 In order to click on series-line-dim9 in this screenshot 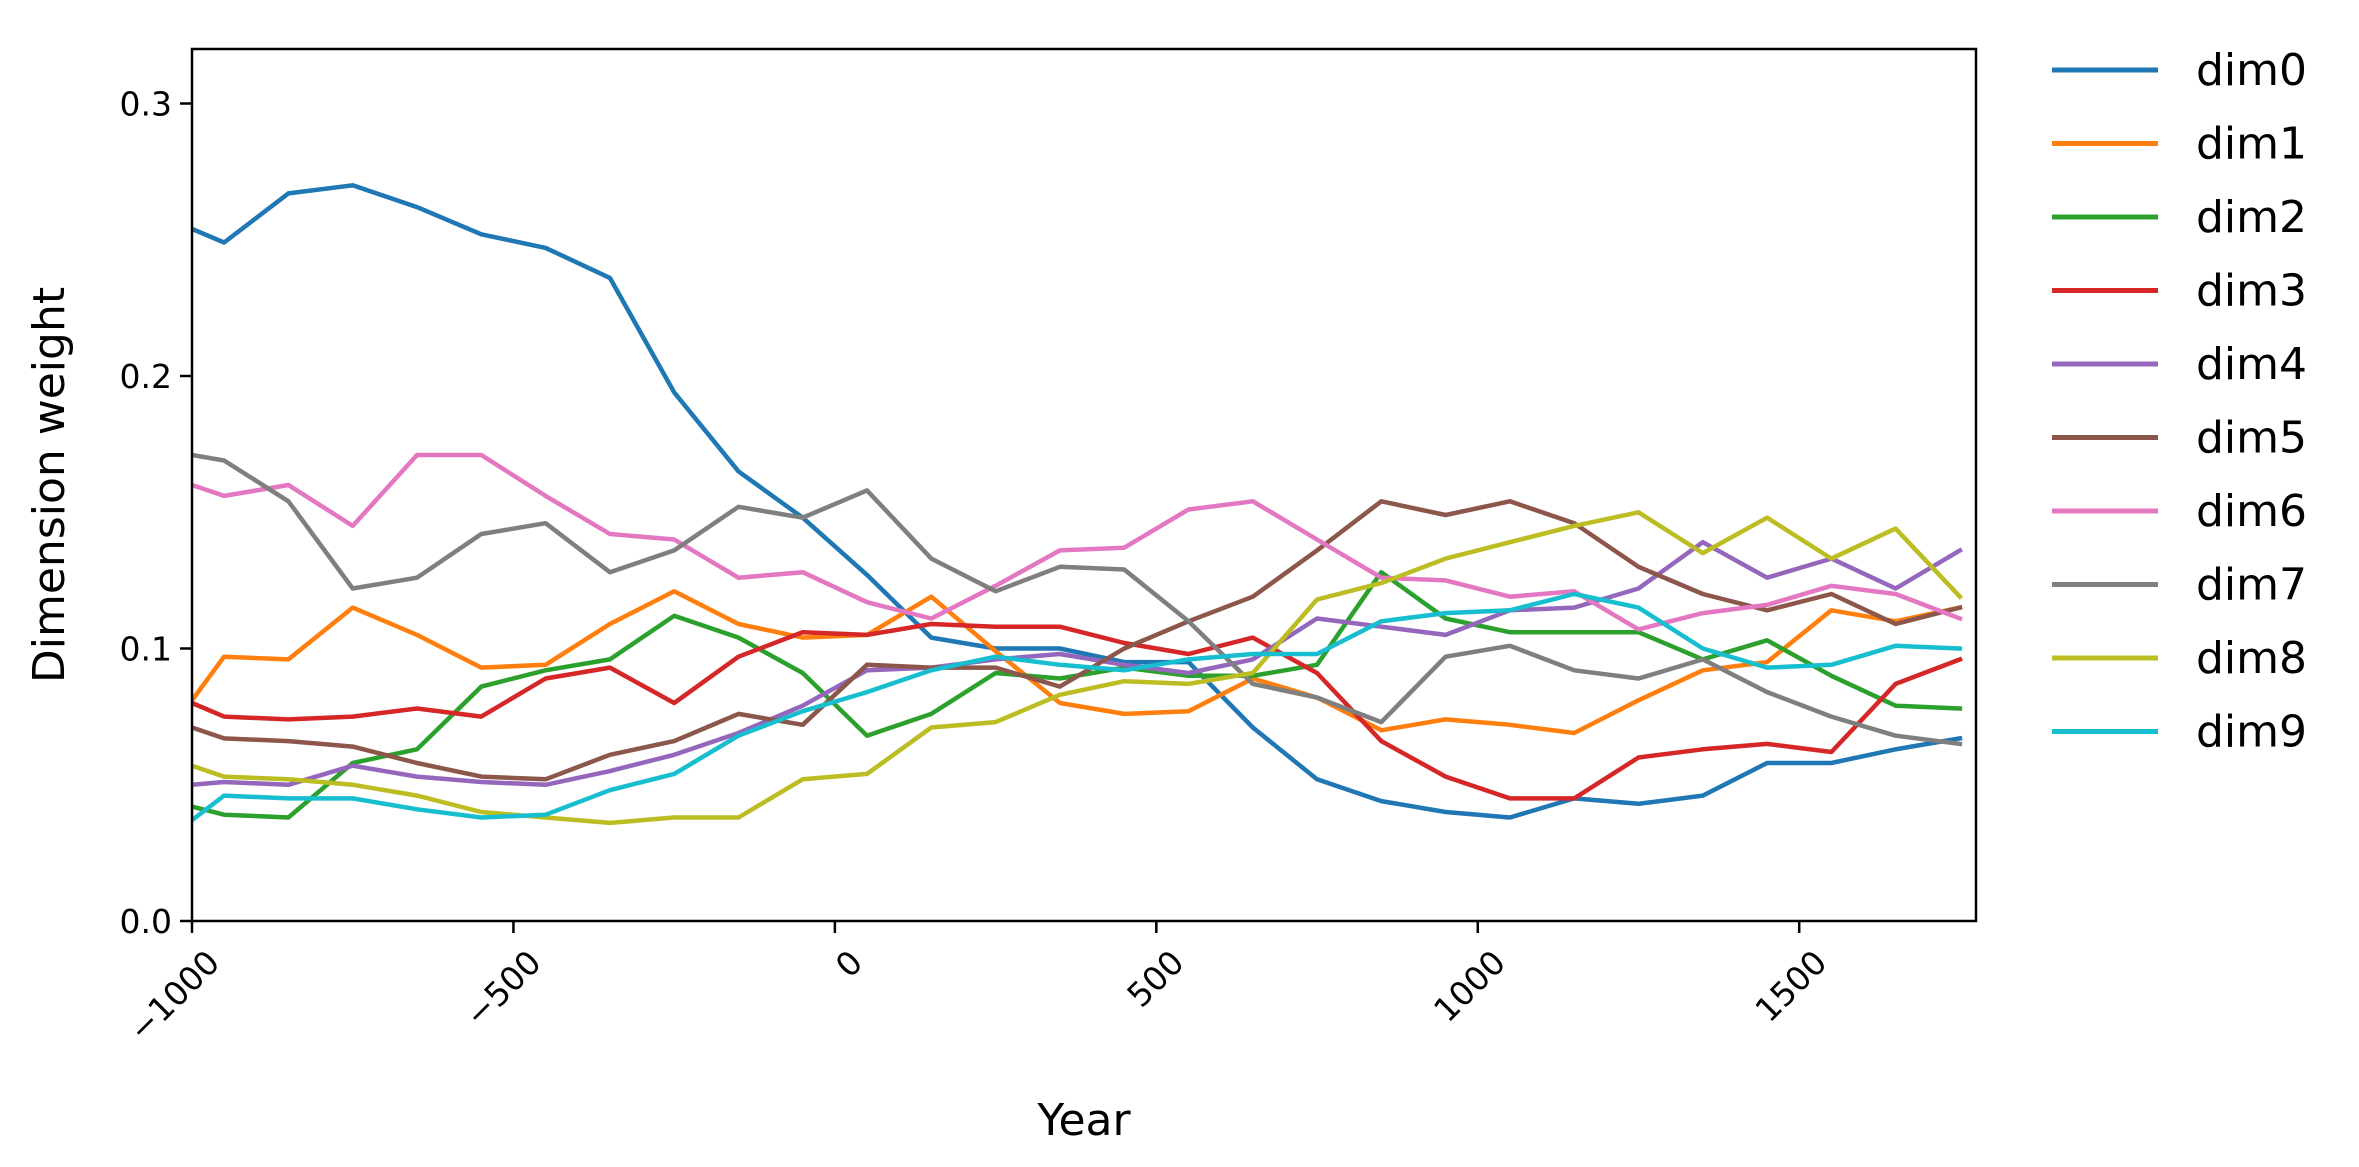, I will do `click(1077, 707)`.